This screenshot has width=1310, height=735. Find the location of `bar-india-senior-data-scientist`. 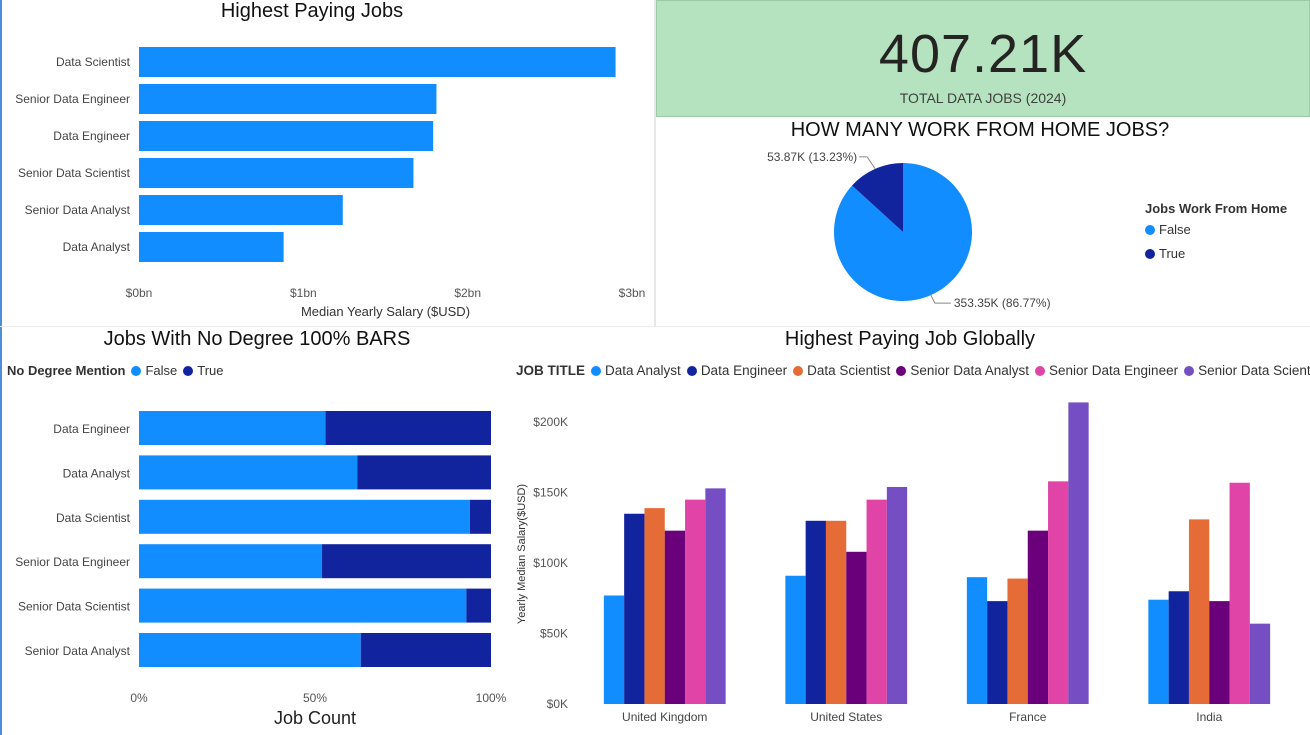

bar-india-senior-data-scientist is located at coordinates (1260, 663).